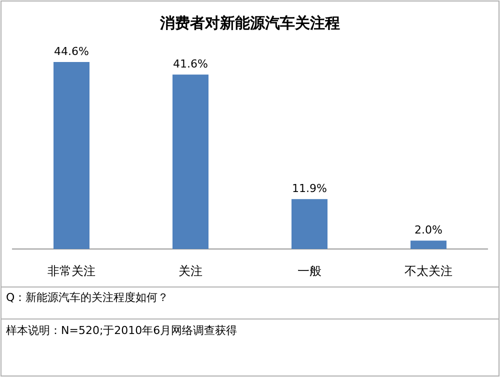 The width and height of the screenshot is (500, 377). I want to click on x-tick-label: 非常关注, so click(72, 271).